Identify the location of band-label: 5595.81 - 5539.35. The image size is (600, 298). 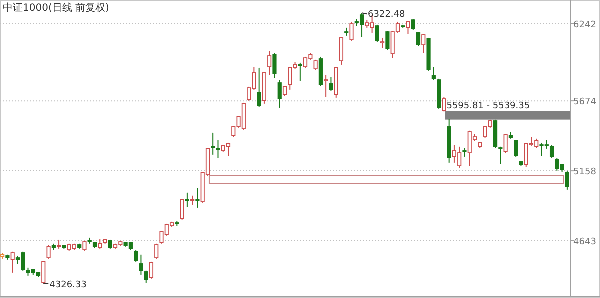
(488, 107).